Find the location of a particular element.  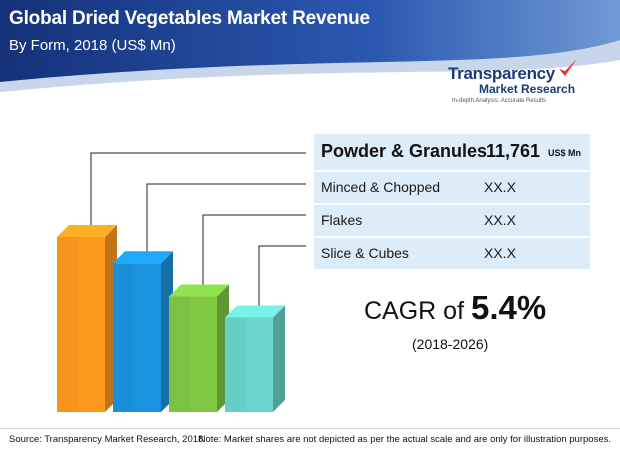

logo-tagline: In-depth Analysis. Accurate Results is located at coordinates (499, 101).